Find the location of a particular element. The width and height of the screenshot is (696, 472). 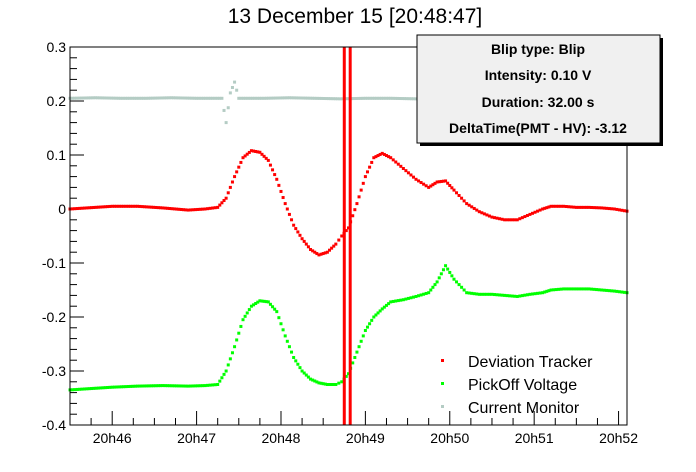

info-duration: Duration: 32.00 s is located at coordinates (538, 102).